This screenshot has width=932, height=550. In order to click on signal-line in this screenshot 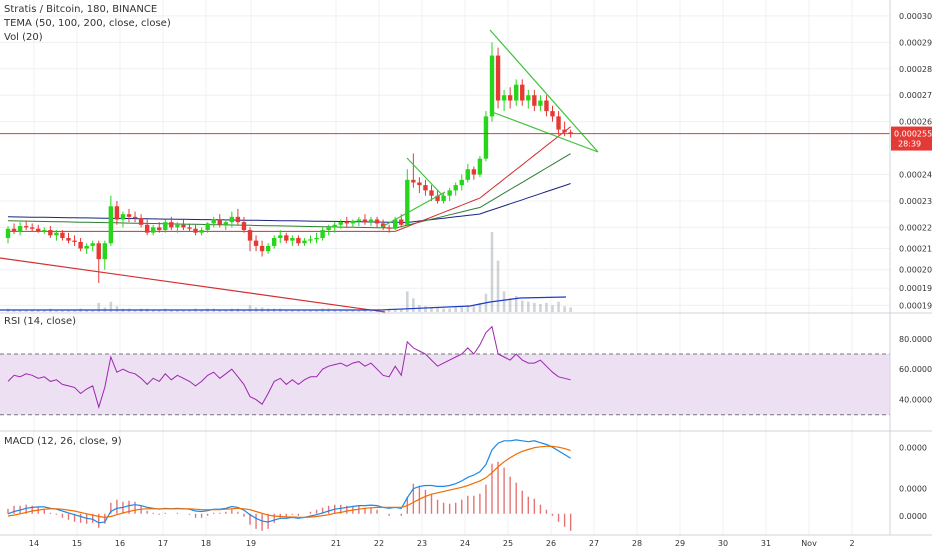, I will do `click(289, 482)`.